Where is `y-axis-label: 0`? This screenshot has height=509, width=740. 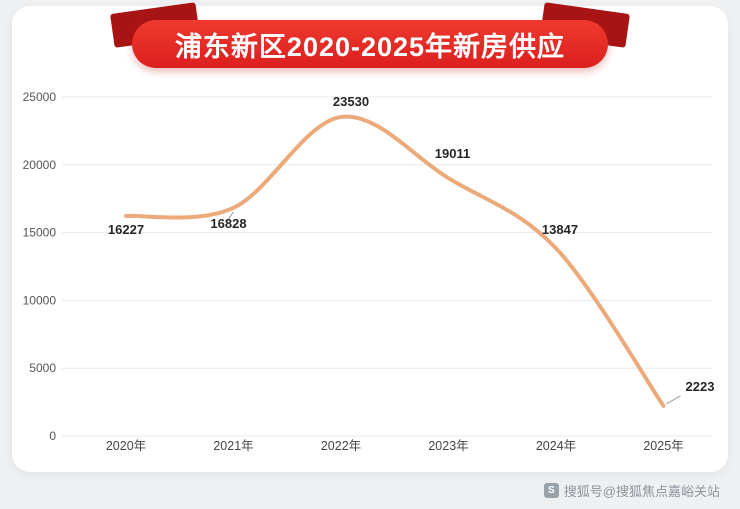
y-axis-label: 0 is located at coordinates (52, 436).